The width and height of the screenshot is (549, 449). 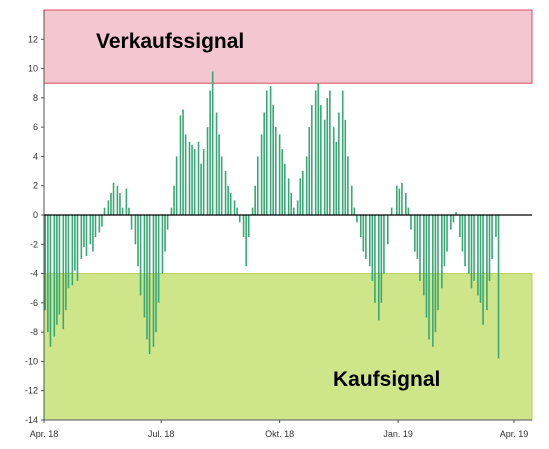 What do you see at coordinates (170, 41) in the screenshot?
I see `zone-label-sell: Verkaufssignal` at bounding box center [170, 41].